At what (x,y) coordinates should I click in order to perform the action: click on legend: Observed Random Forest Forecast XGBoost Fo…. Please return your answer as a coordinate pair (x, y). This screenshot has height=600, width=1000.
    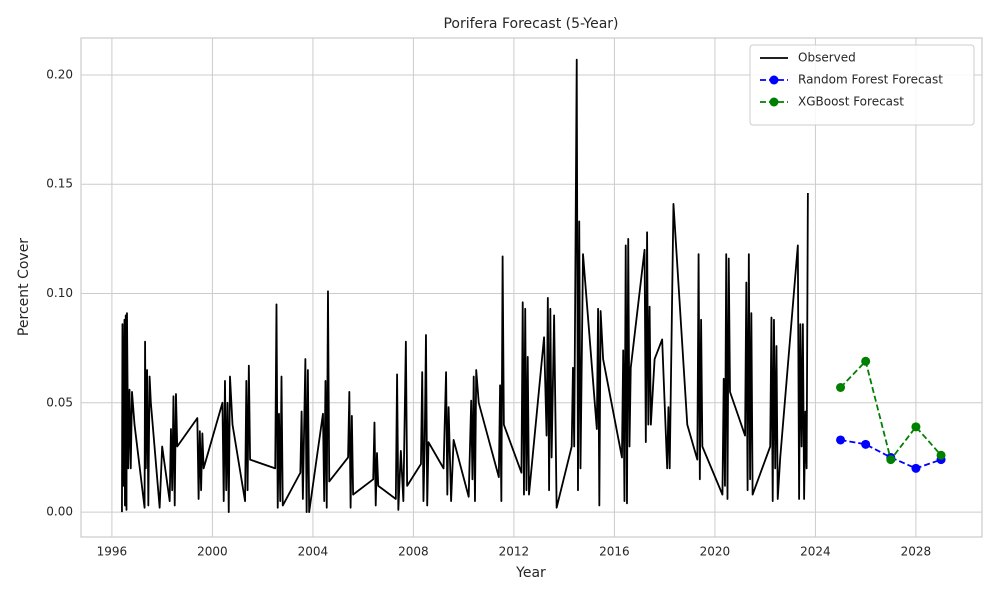
    Looking at the image, I should click on (862, 85).